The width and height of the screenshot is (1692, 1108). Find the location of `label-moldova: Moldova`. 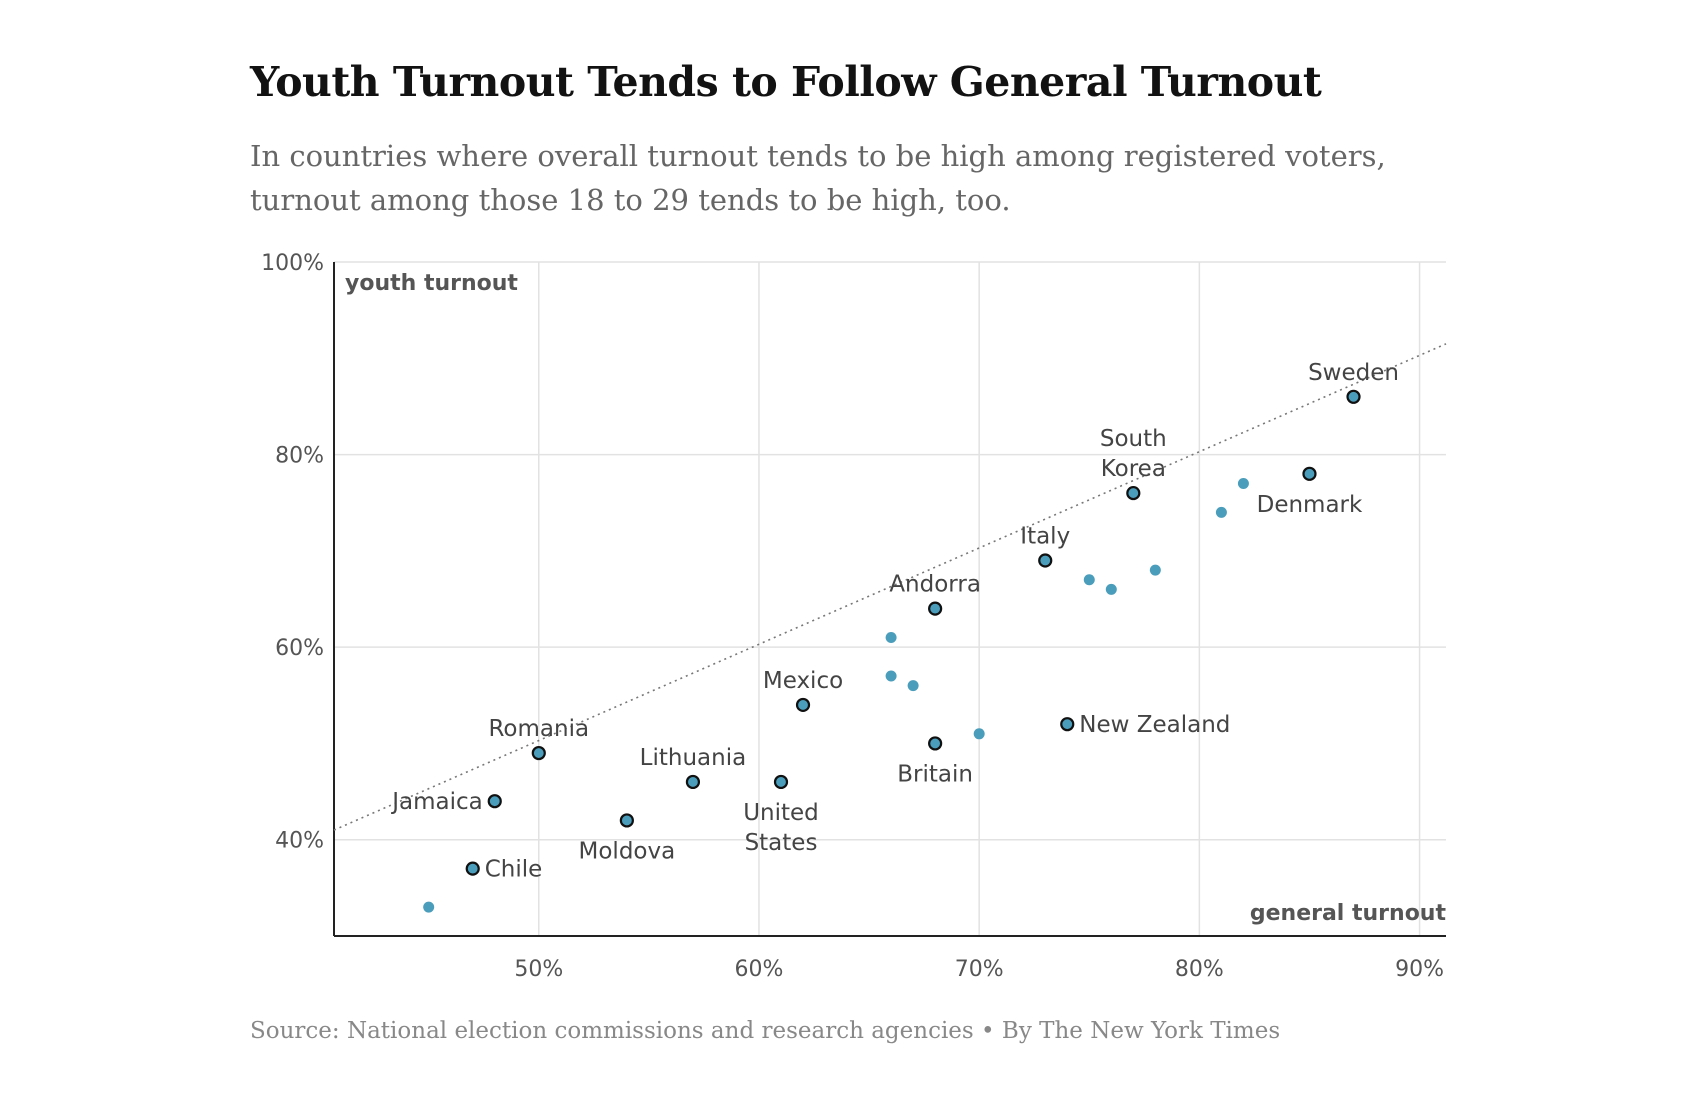

label-moldova: Moldova is located at coordinates (627, 851).